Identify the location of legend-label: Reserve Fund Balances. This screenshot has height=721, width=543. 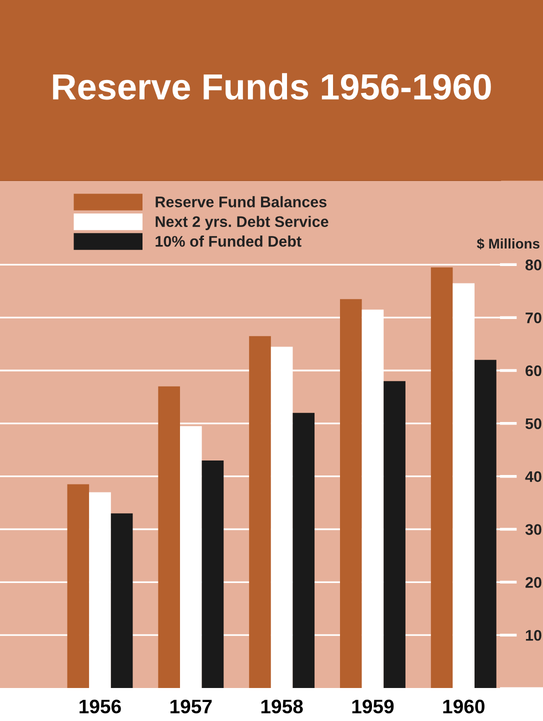
(241, 202).